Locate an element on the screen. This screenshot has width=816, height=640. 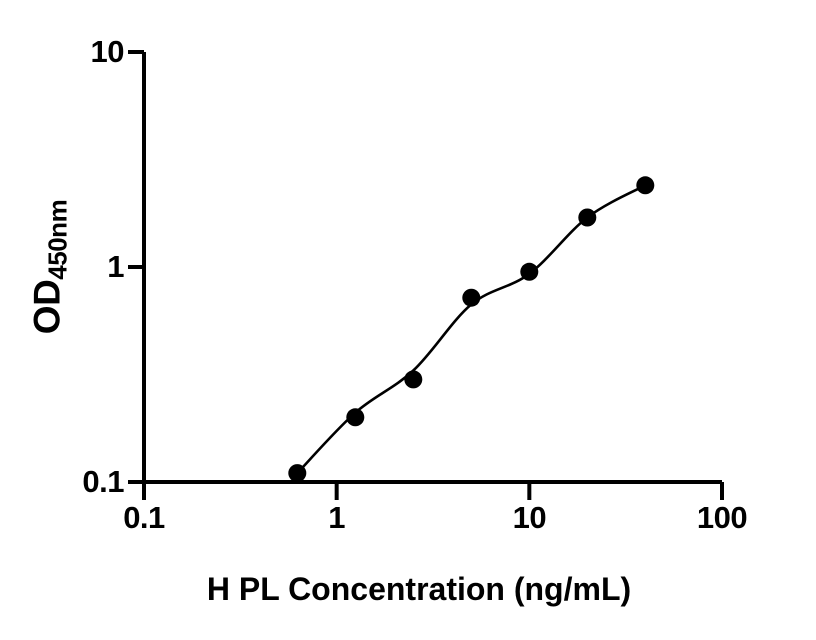
x-axis-title: H PL Concentration (ng/mL) is located at coordinates (419, 589).